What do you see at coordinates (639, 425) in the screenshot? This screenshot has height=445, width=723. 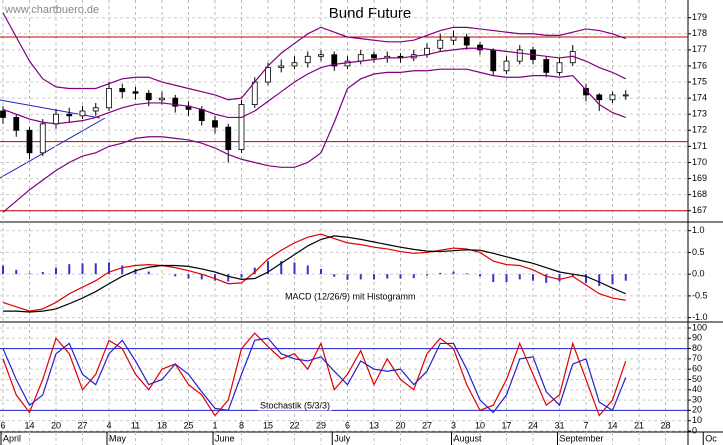 I see `x-tick-label: 21` at bounding box center [639, 425].